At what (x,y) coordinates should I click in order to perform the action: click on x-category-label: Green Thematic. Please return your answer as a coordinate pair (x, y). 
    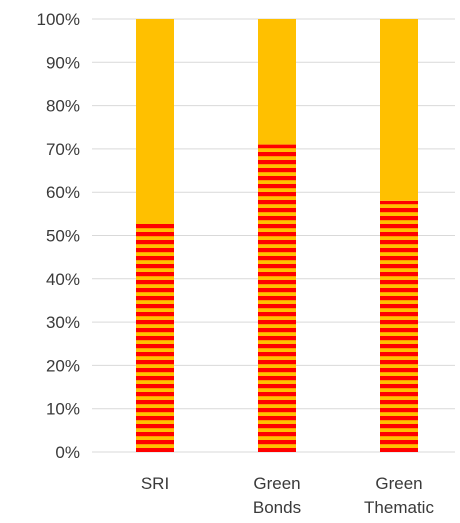
    Looking at the image, I should click on (399, 495).